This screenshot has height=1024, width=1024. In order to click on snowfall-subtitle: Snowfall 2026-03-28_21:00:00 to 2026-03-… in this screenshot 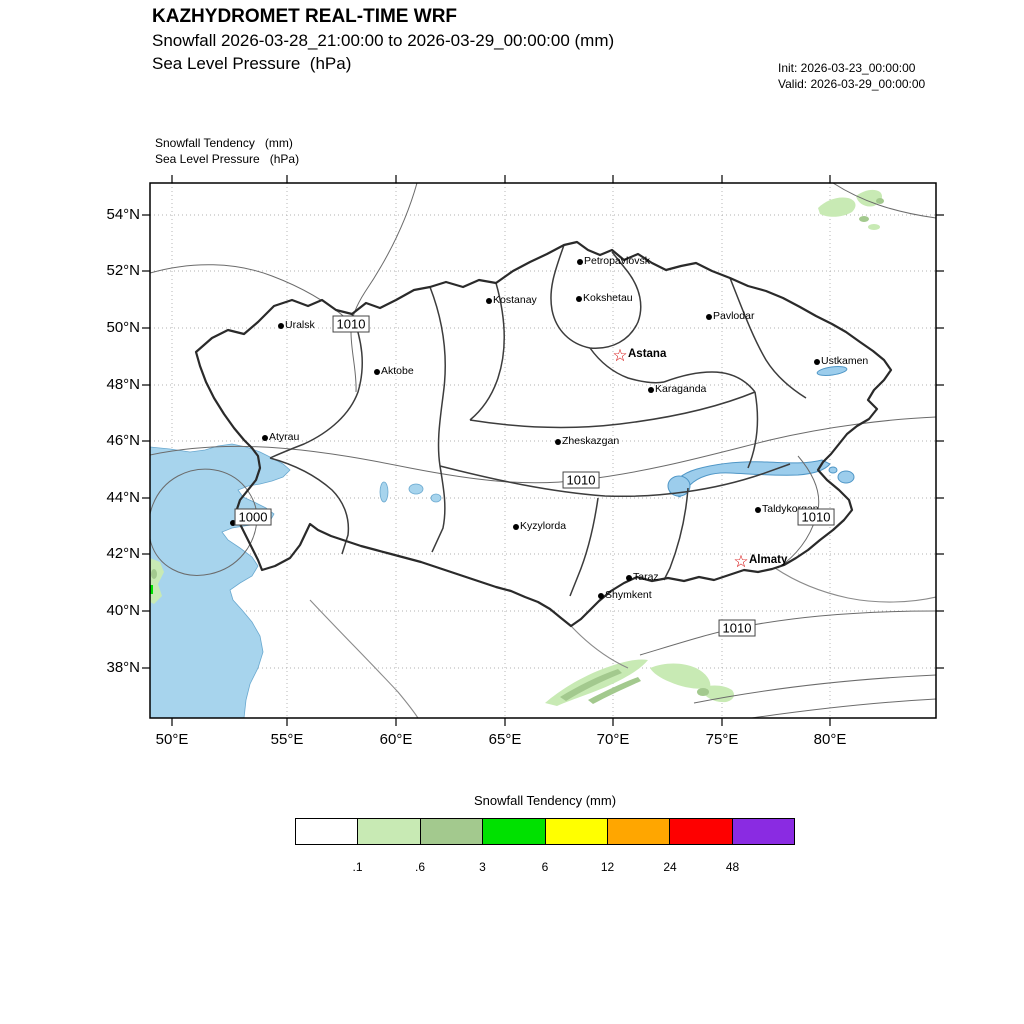, I will do `click(383, 40)`.